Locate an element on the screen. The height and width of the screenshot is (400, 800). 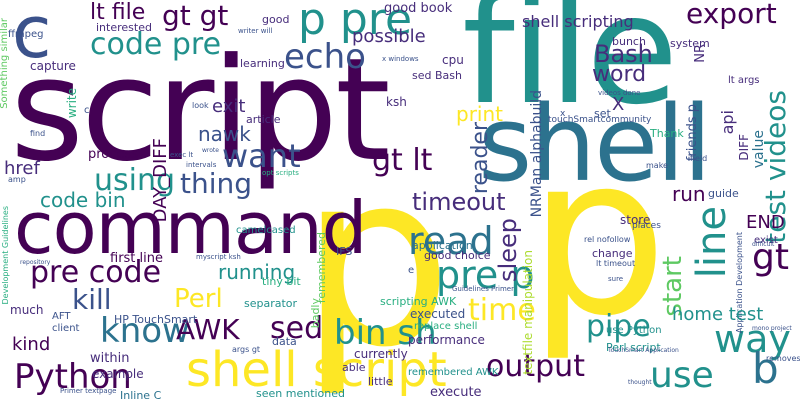
word-learning: learning is located at coordinates (262, 63).